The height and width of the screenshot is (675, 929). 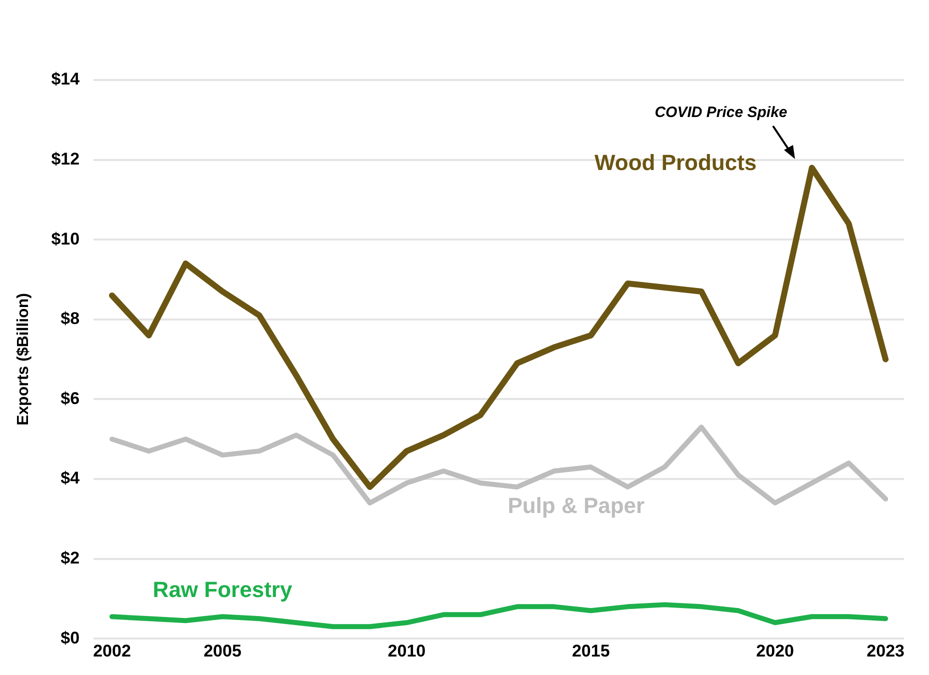 What do you see at coordinates (577, 505) in the screenshot?
I see `series-label: Pulp & Paper` at bounding box center [577, 505].